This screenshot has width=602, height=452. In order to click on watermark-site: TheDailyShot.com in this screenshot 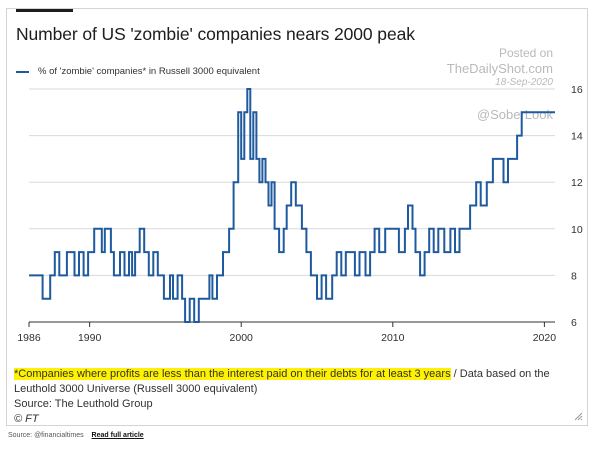, I will do `click(499, 68)`.